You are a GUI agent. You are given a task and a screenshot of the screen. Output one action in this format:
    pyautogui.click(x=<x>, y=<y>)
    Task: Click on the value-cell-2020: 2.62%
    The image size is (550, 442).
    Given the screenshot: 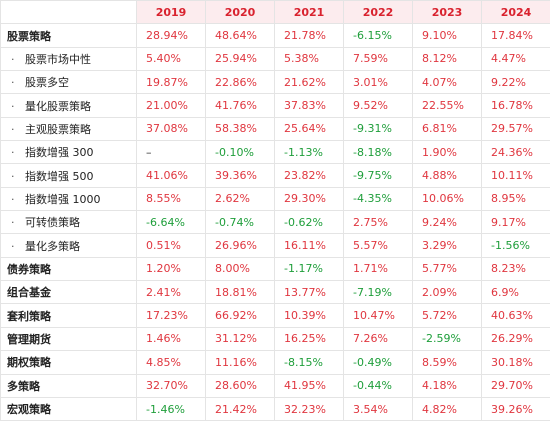 What is the action you would take?
    pyautogui.click(x=240, y=199)
    